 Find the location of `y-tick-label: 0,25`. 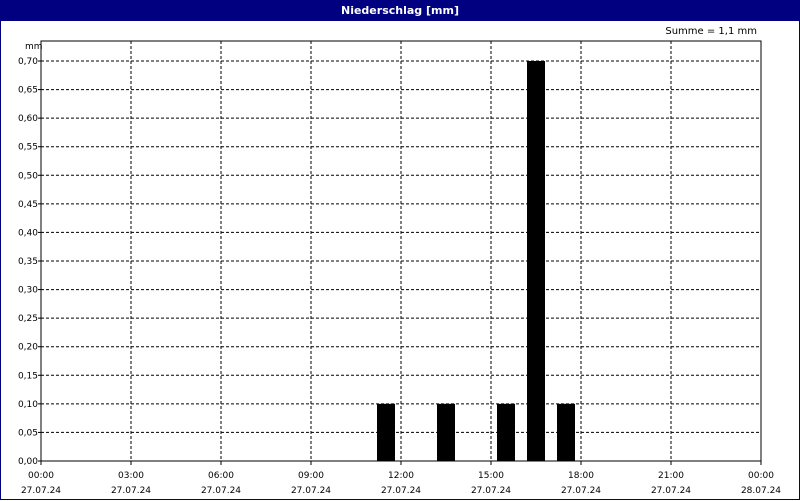

y-tick-label: 0,25 is located at coordinates (28, 319).